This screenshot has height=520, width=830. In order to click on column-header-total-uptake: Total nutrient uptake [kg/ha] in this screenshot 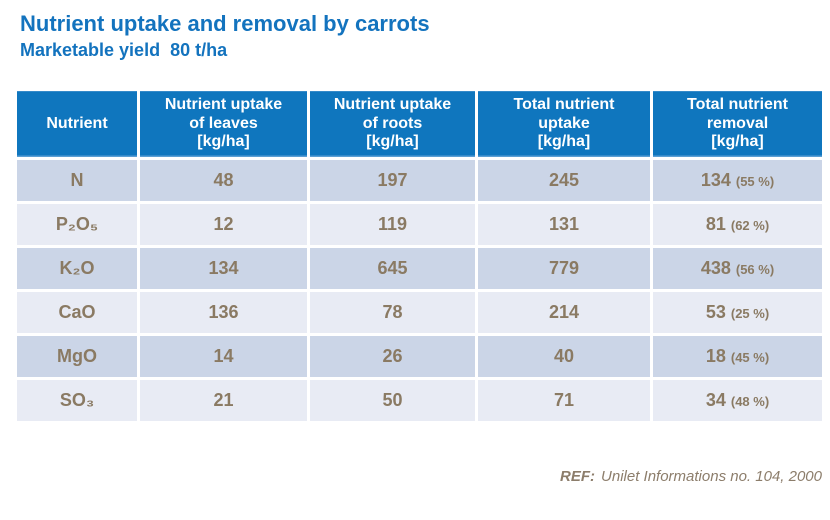, I will do `click(564, 124)`.